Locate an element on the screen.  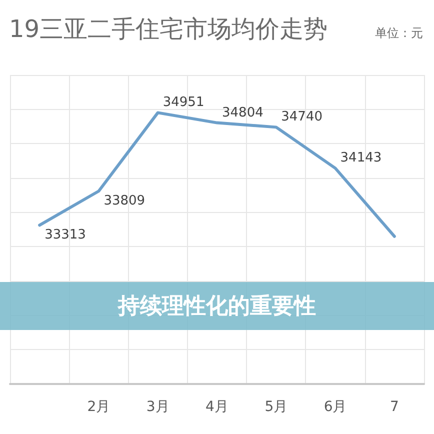
x-tick-label: 6月 is located at coordinates (335, 407).